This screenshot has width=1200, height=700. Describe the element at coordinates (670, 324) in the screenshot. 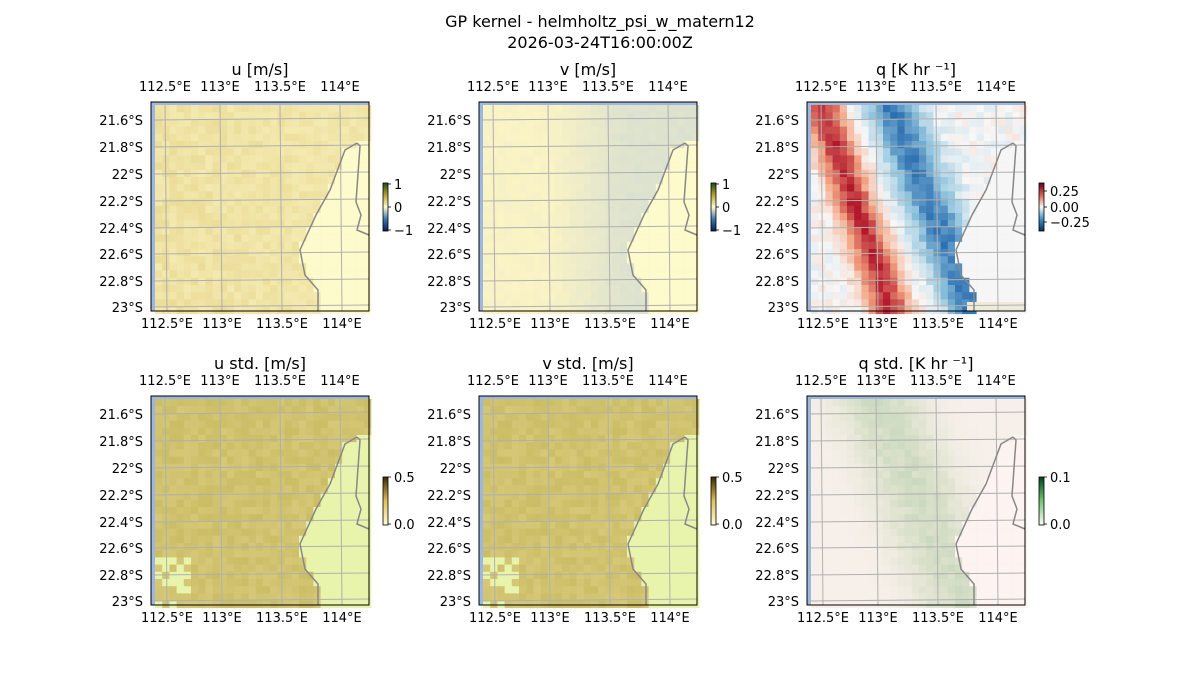

I see `lon-tick-bottom: 114°E` at that location.